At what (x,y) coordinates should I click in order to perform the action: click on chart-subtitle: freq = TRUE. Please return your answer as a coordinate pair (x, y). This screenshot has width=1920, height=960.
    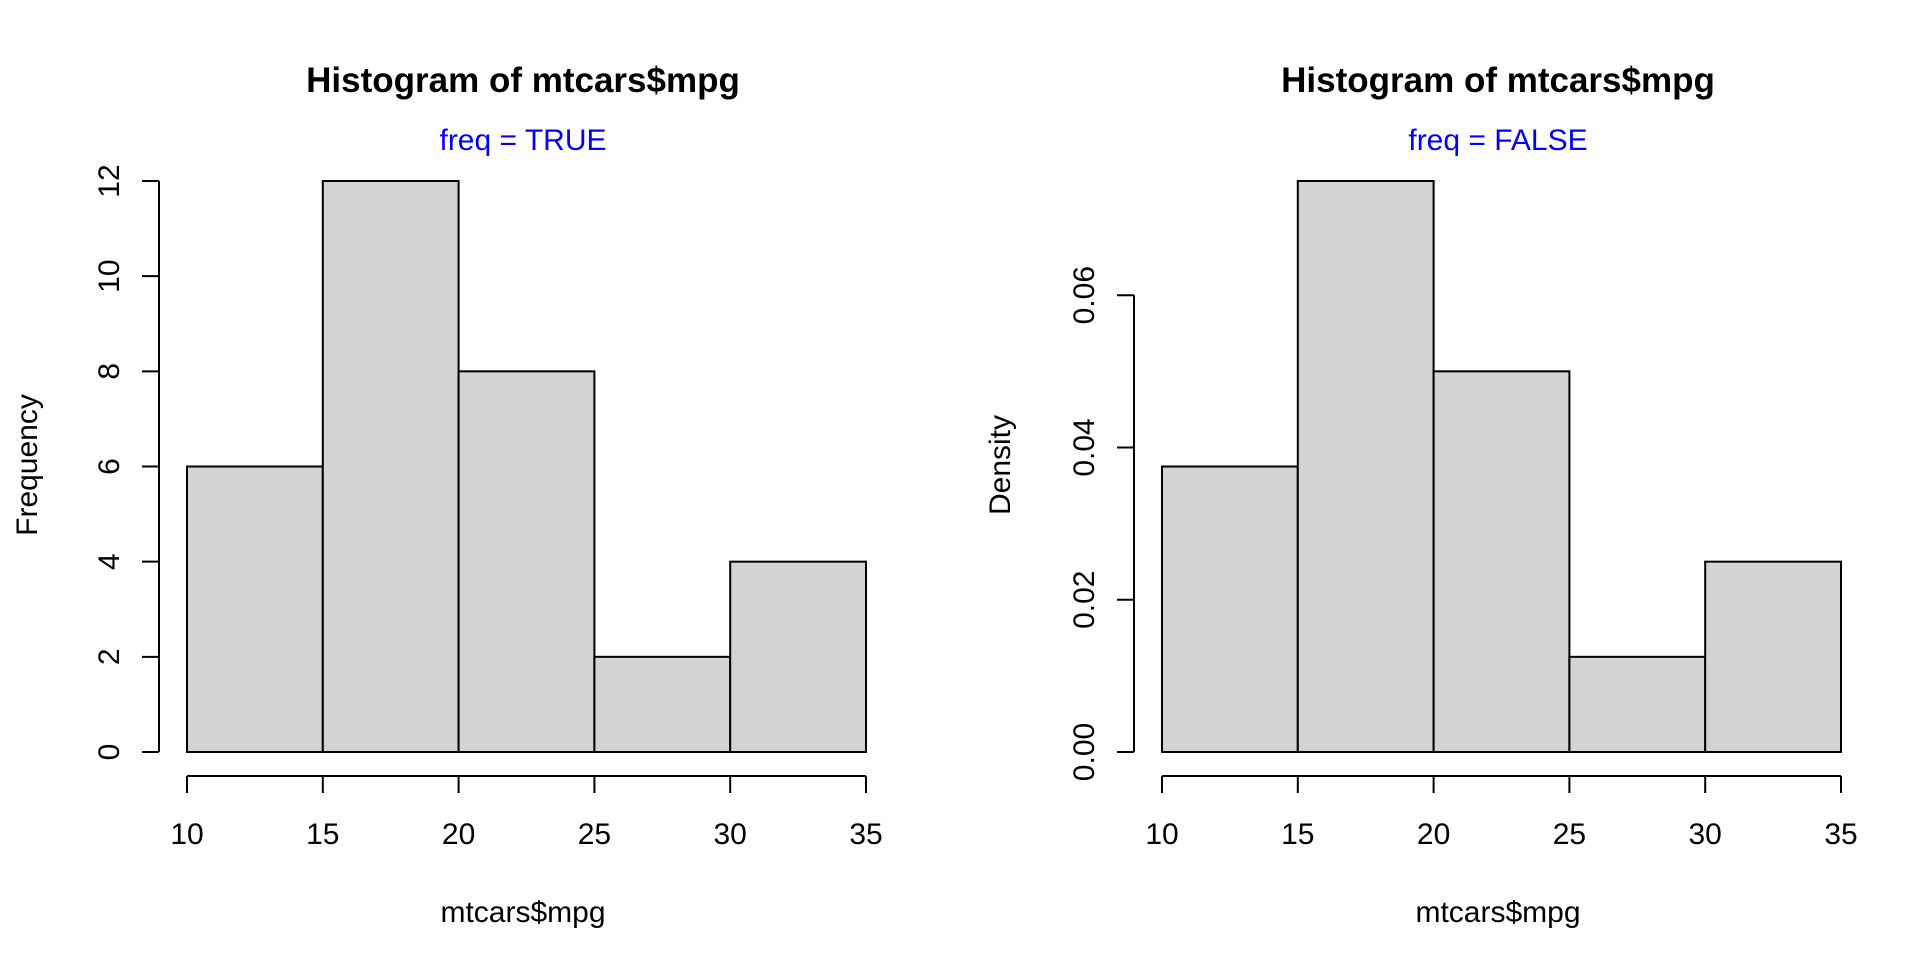
    Looking at the image, I should click on (522, 140).